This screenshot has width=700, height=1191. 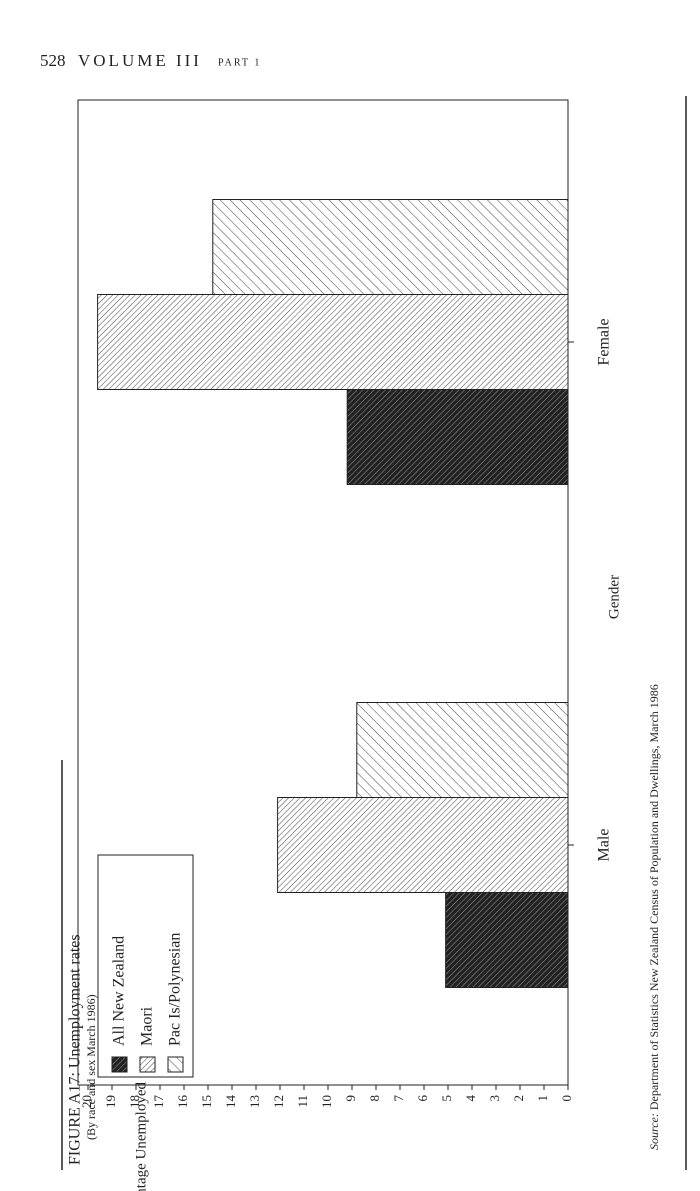 What do you see at coordinates (302, 1101) in the screenshot?
I see `y-tick-label: 11` at bounding box center [302, 1101].